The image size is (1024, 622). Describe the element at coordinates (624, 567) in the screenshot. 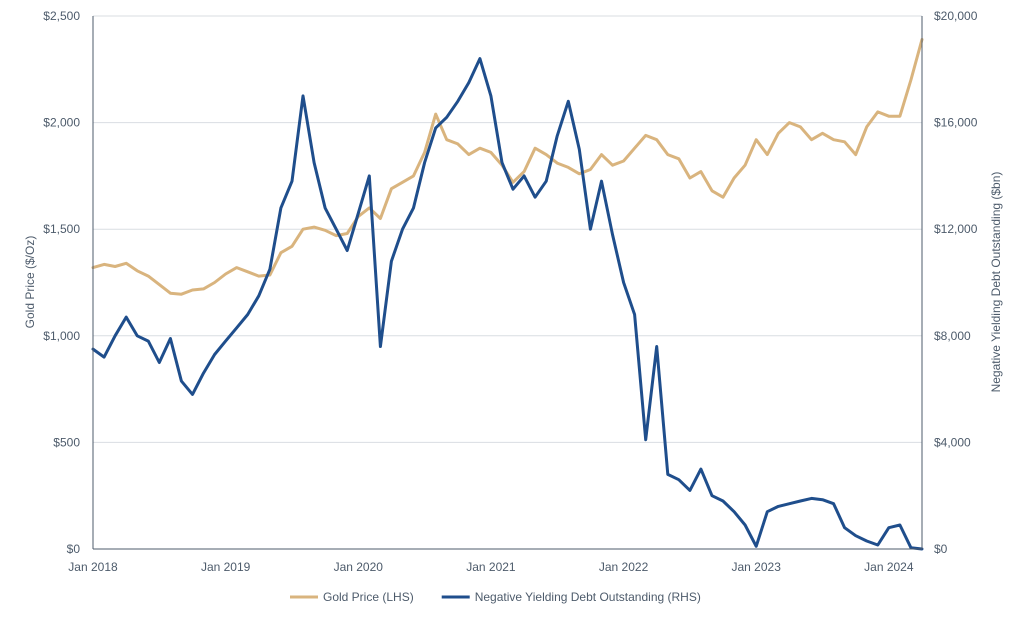

I see `x-tick-label: Jan 2022` at that location.